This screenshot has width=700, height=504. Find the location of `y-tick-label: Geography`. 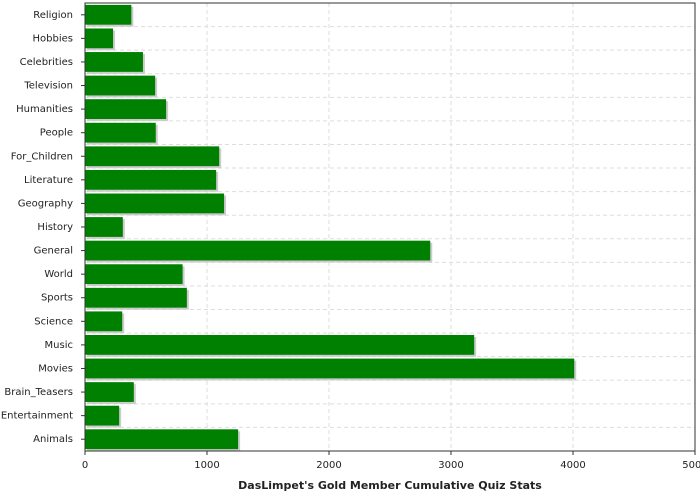

y-tick-label: Geography is located at coordinates (45, 203).